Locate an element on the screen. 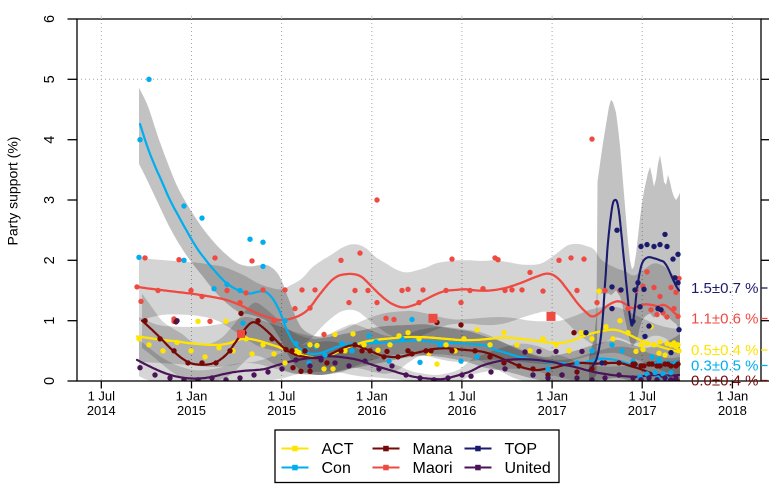  svg-text: 1 is located at coordinates (50, 321).